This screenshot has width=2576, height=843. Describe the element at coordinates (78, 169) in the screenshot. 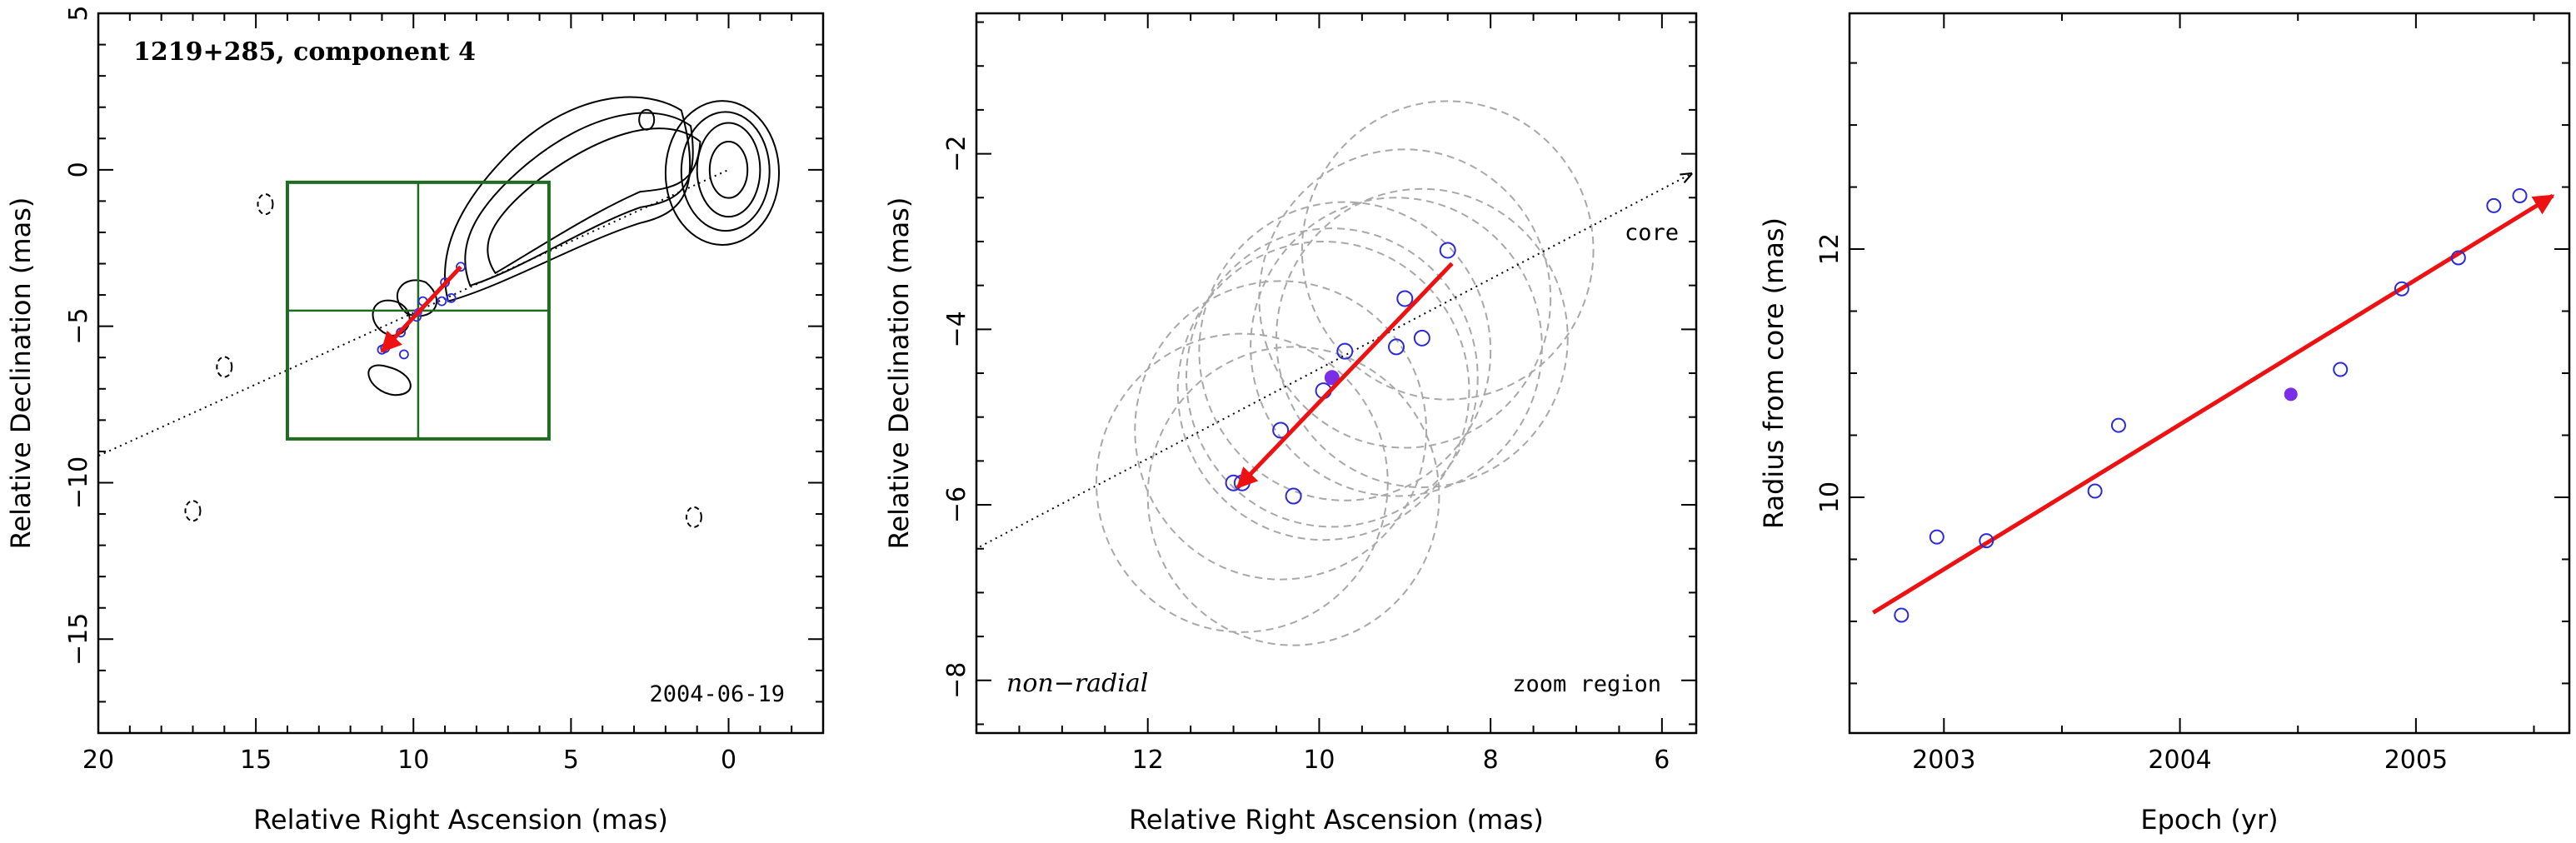

I see `p1-ytick-label: 0` at that location.